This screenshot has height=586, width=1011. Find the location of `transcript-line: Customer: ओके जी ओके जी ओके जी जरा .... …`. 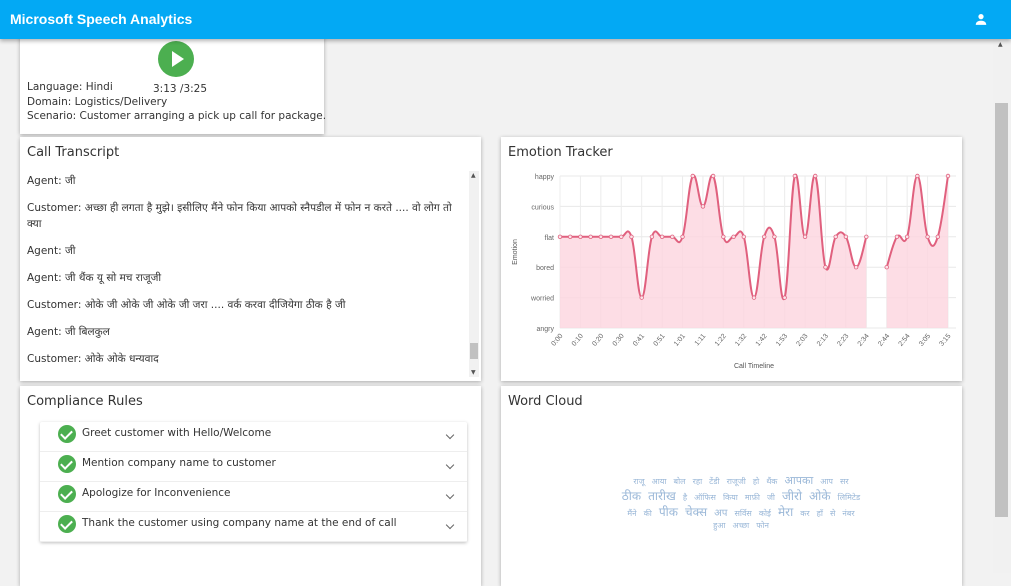

transcript-line: Customer: ओके जी ओके जी ओके जी जरा .... … is located at coordinates (186, 305).